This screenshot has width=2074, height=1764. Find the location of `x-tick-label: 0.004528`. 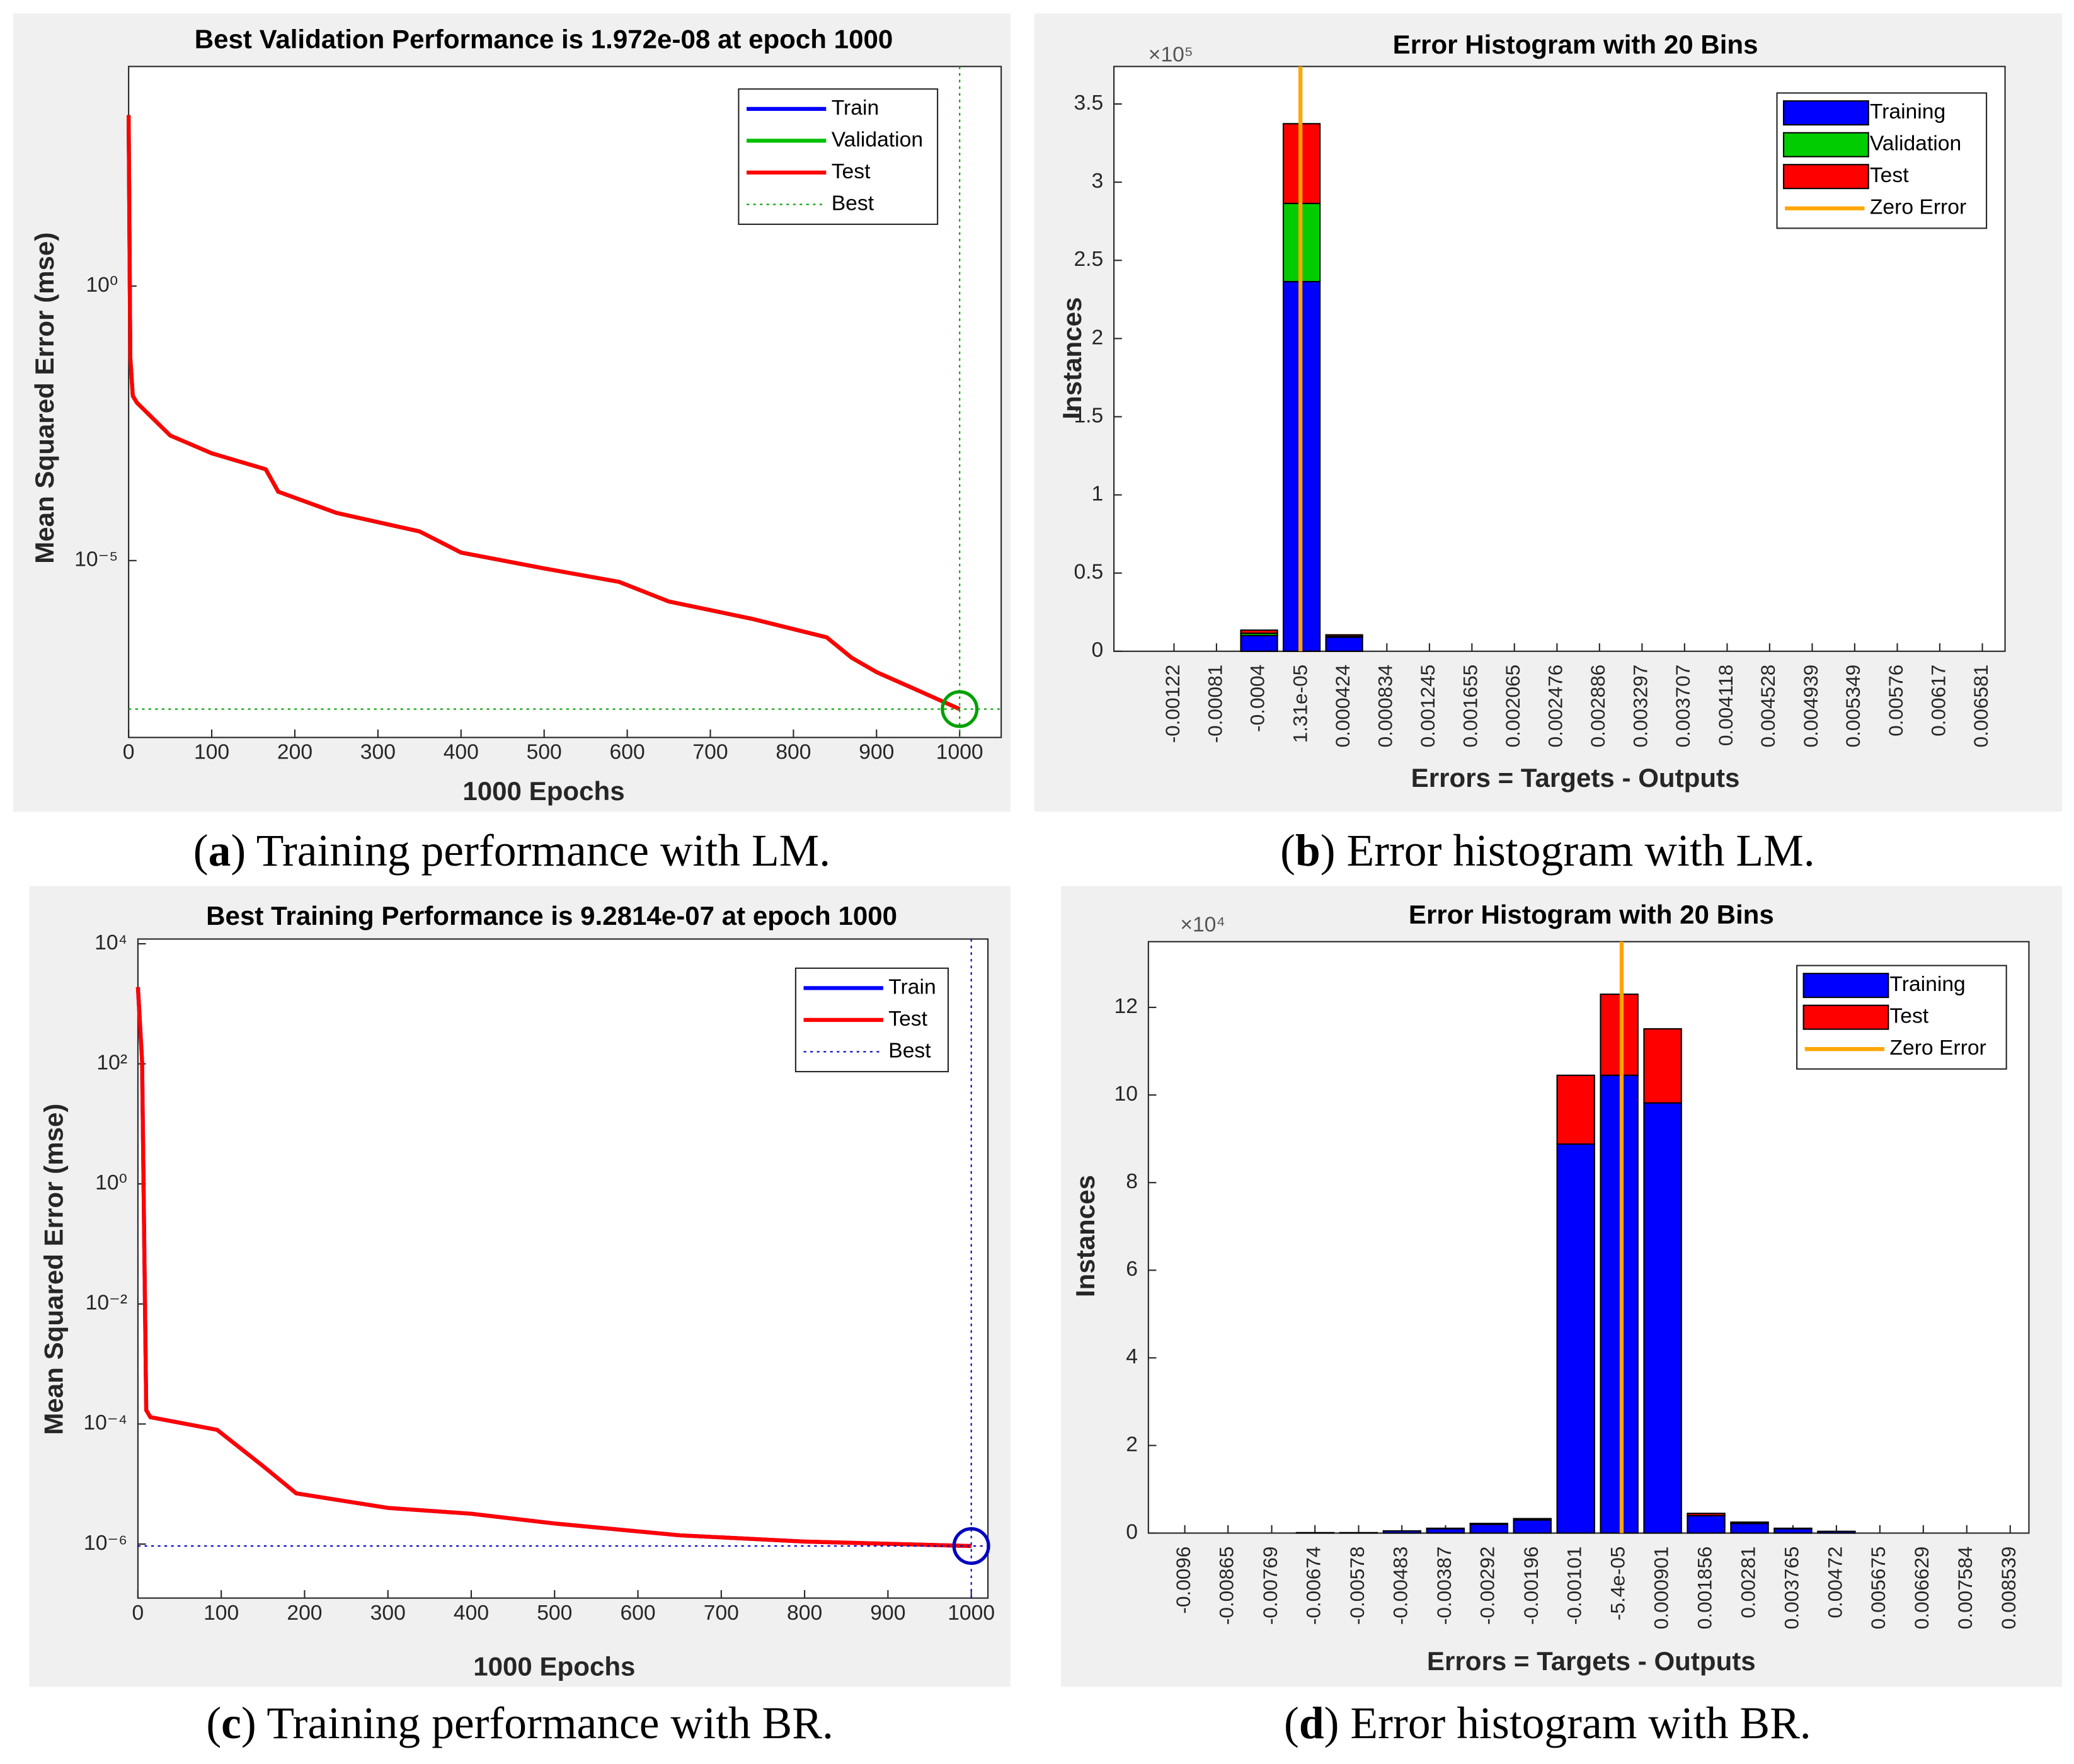

x-tick-label: 0.004528 is located at coordinates (1767, 706).